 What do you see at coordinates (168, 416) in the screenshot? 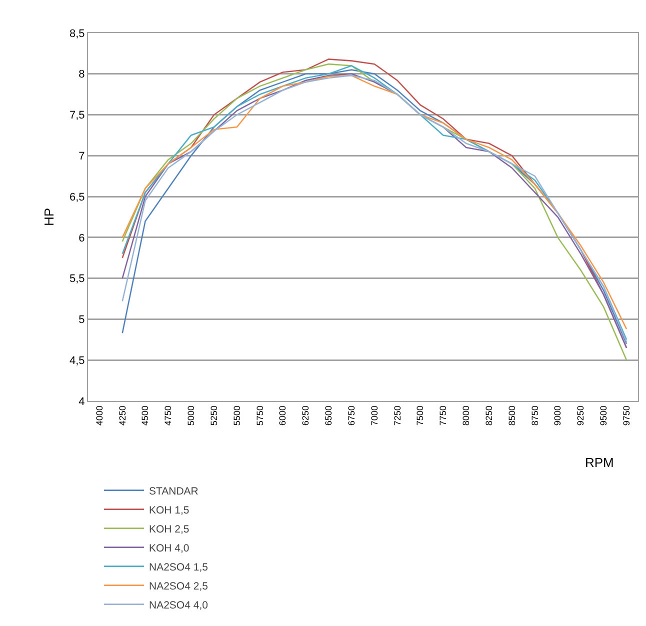
I see `x-tick-label: 4750` at bounding box center [168, 416].